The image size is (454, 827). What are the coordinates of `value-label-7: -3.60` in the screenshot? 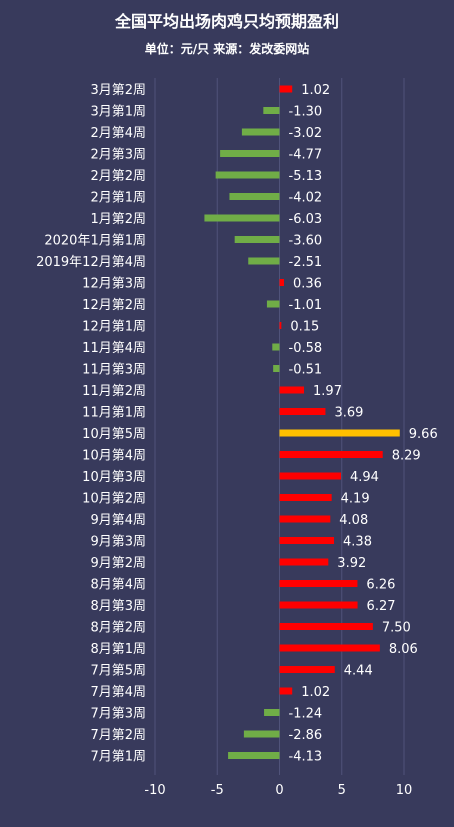 It's located at (306, 241).